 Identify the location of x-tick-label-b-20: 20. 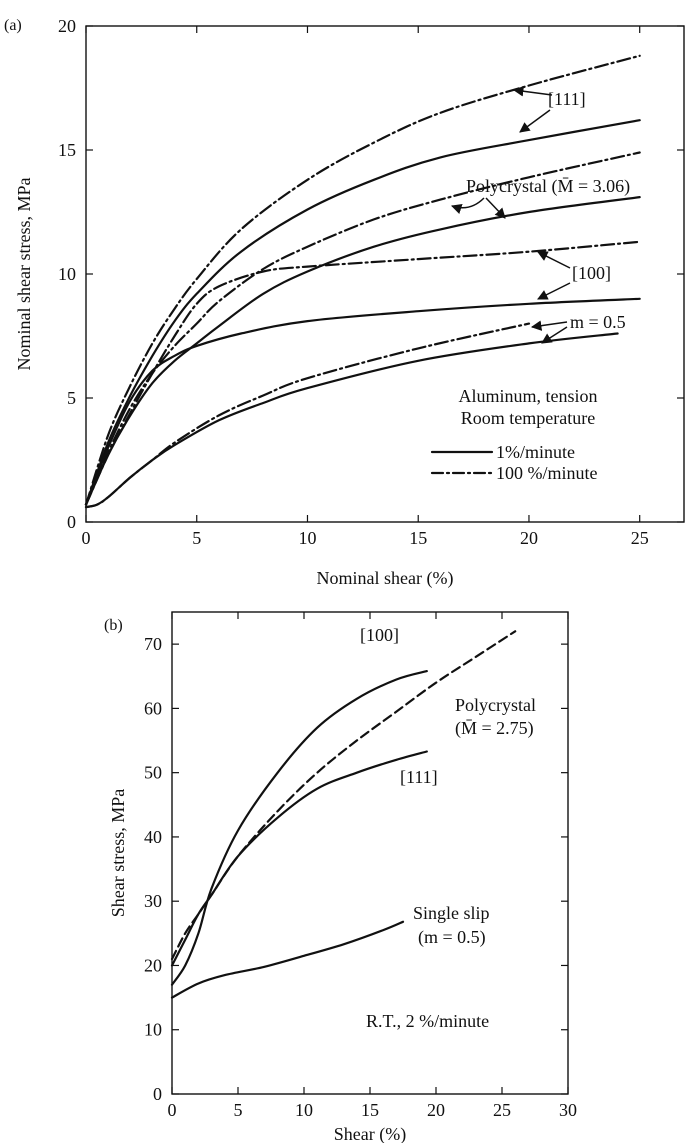
(436, 1110).